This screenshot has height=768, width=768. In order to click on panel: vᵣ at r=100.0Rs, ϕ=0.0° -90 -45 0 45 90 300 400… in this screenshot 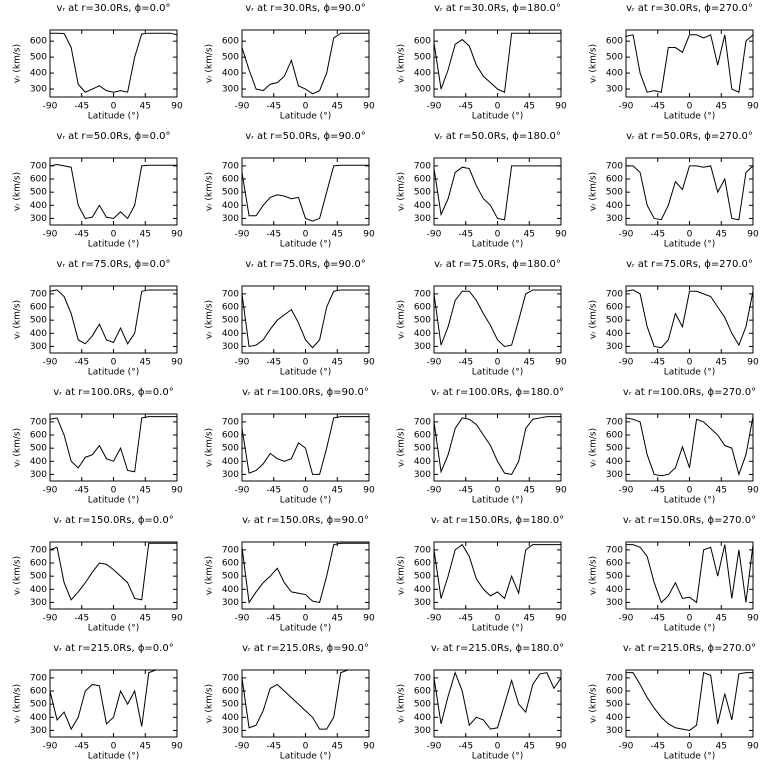, I will do `click(98, 446)`.